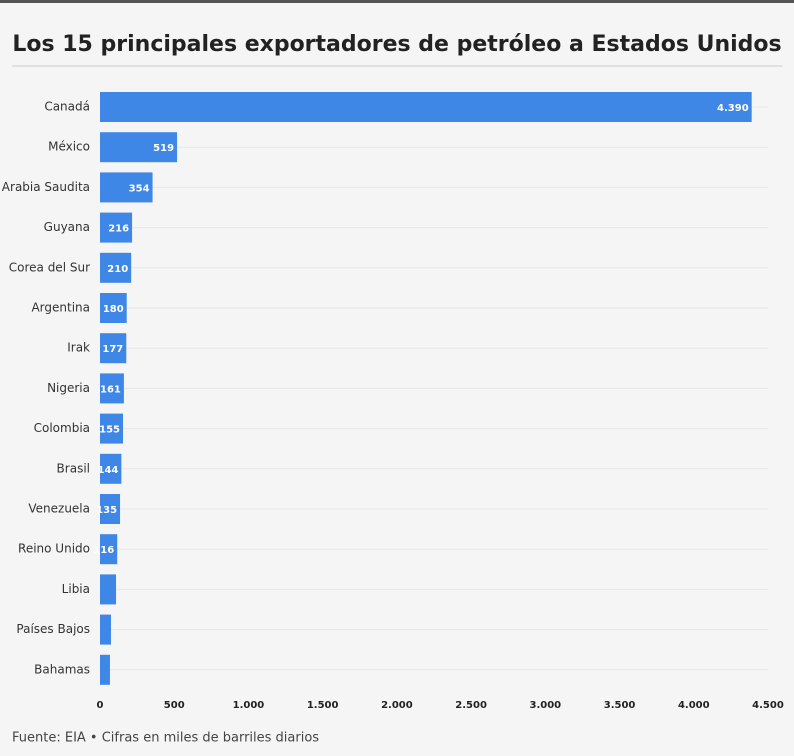  Describe the element at coordinates (76, 589) in the screenshot. I see `y-tick-label: Libia` at that location.